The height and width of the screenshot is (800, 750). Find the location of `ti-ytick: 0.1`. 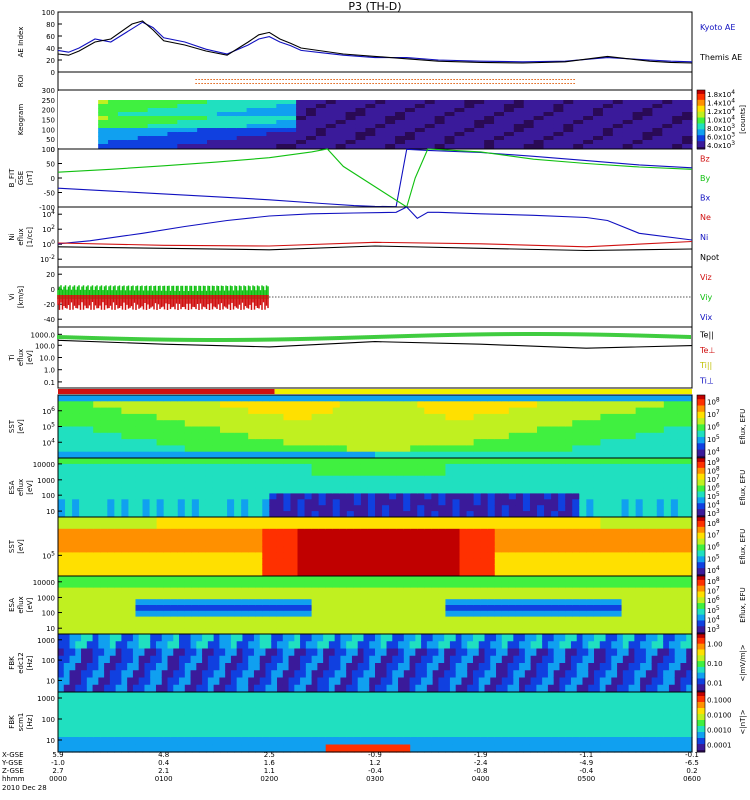

ti-ytick: 0.1 is located at coordinates (49, 383).